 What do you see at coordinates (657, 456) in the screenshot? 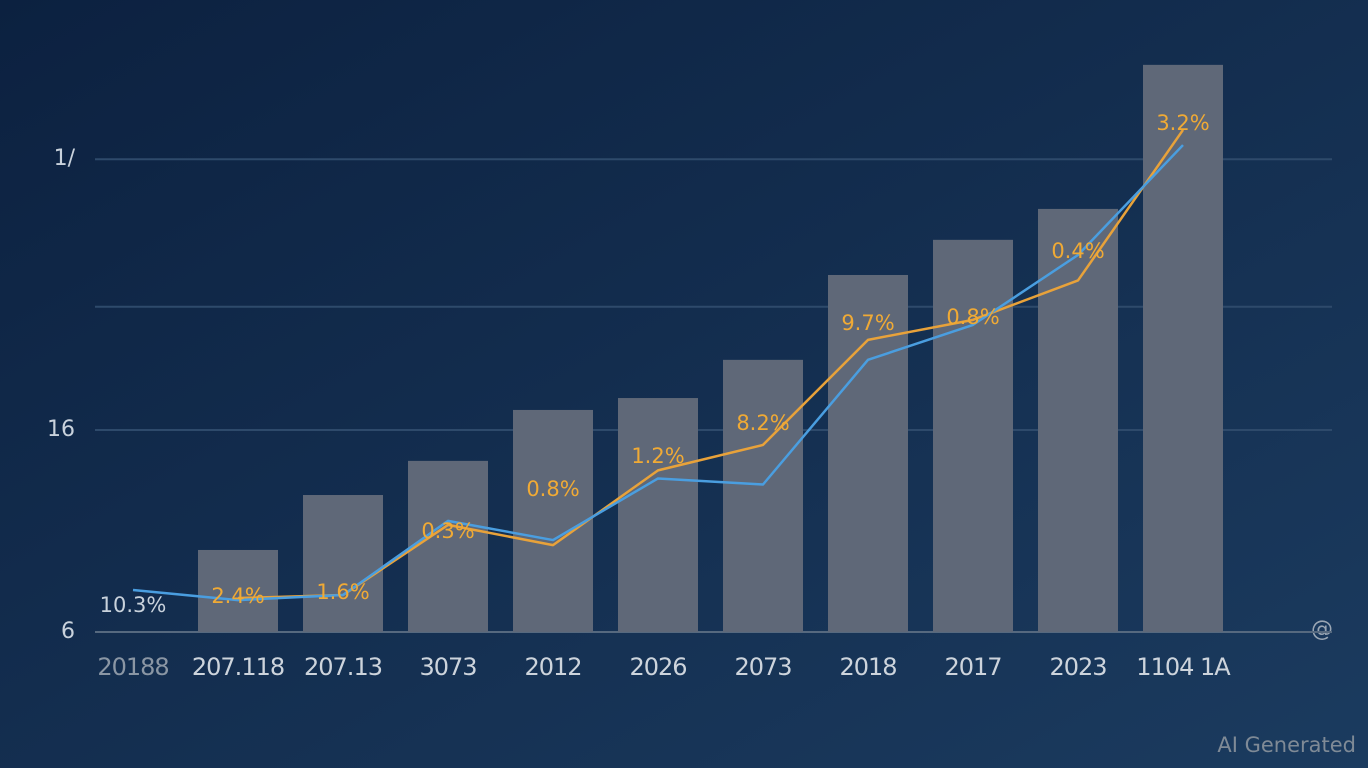
I see `data-label: 1.2%` at bounding box center [657, 456].